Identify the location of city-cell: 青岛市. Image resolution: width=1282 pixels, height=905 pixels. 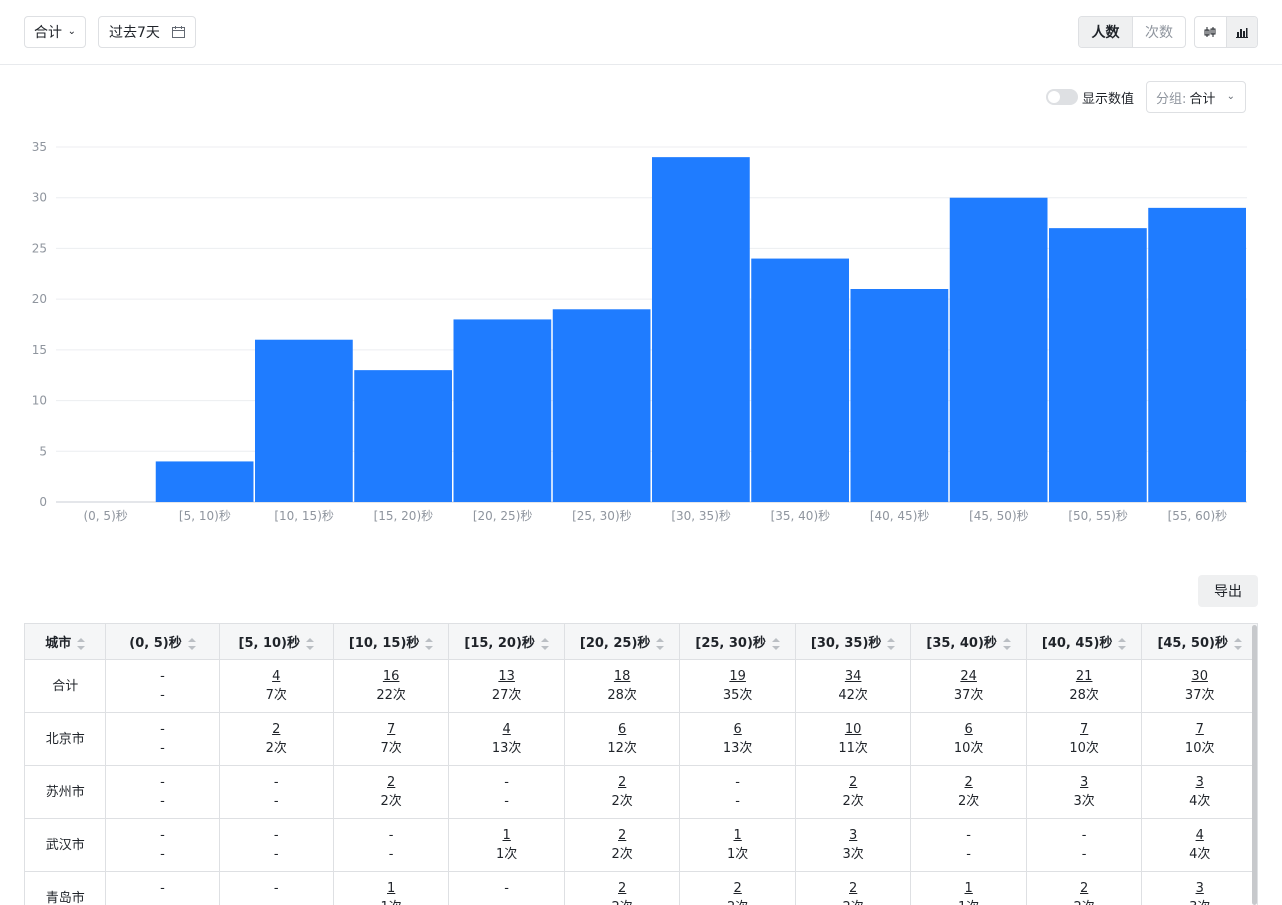
(66, 888).